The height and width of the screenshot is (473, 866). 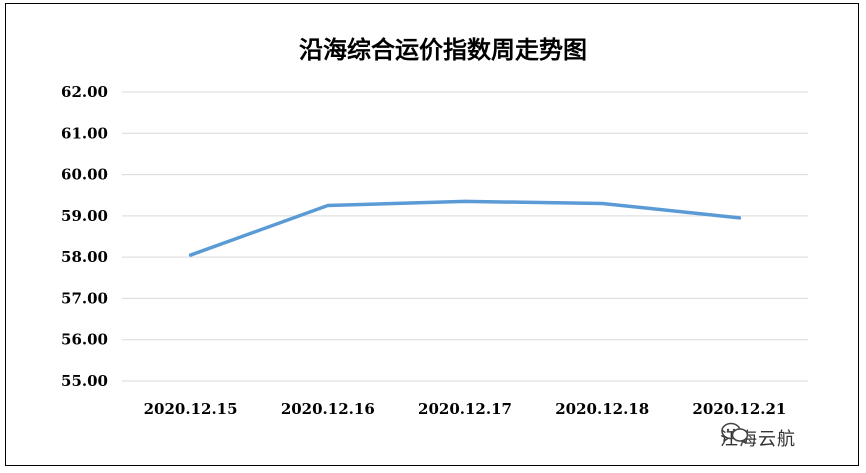 I want to click on y-tick-label: 62.00, so click(x=84, y=92).